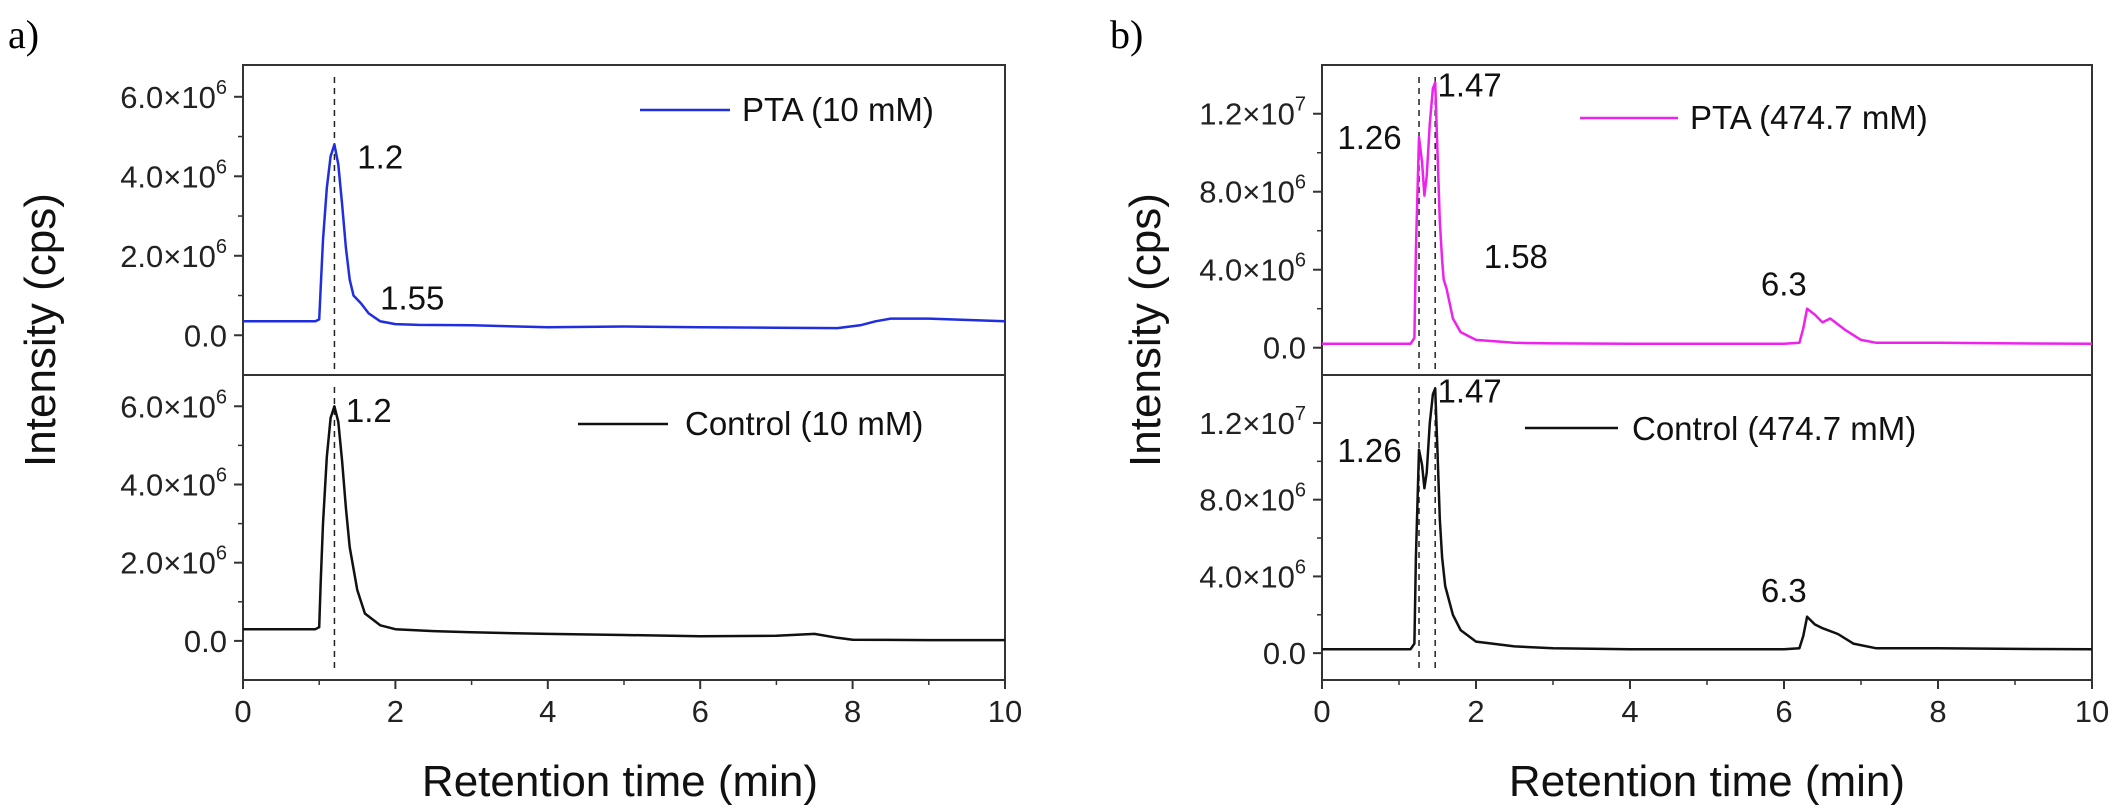 This screenshot has width=2118, height=809. What do you see at coordinates (1321, 711) in the screenshot?
I see `panel-b-x-tick-label: 0` at bounding box center [1321, 711].